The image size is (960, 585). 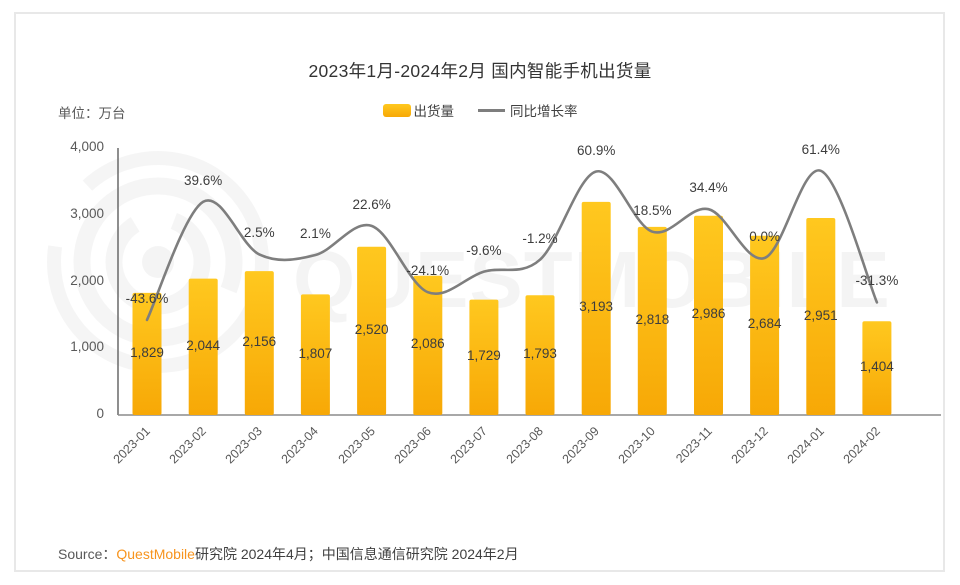 I want to click on growth-legend-label: 同比增长率, so click(x=544, y=111).